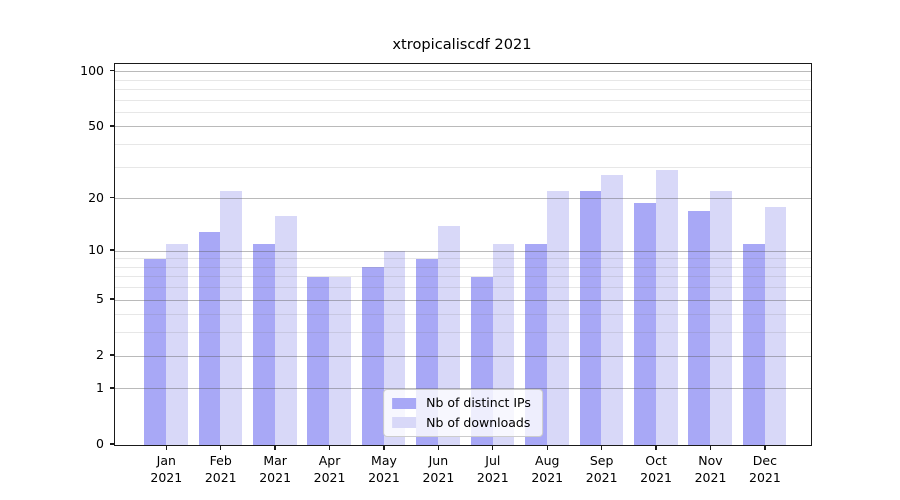  What do you see at coordinates (275, 460) in the screenshot?
I see `x-tick-month: Mar` at bounding box center [275, 460].